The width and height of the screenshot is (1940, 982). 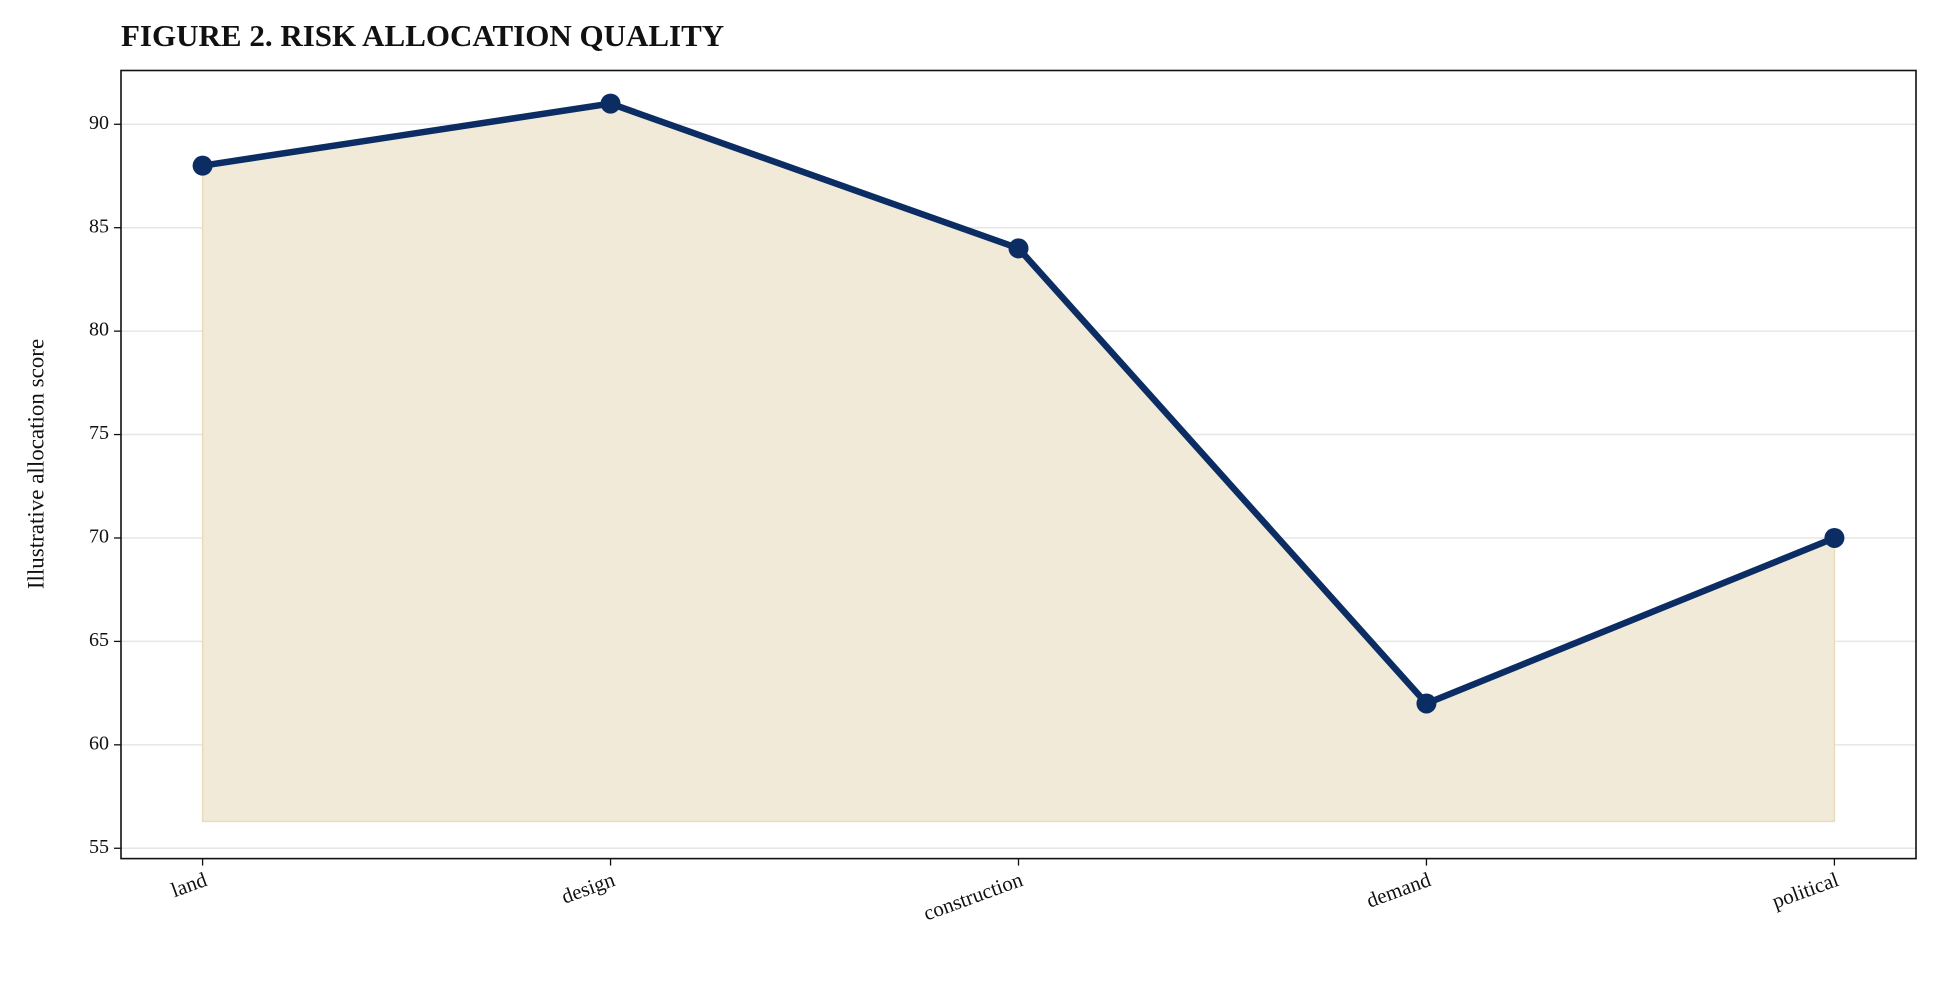 I want to click on x-tick-label: construction, so click(x=973, y=896).